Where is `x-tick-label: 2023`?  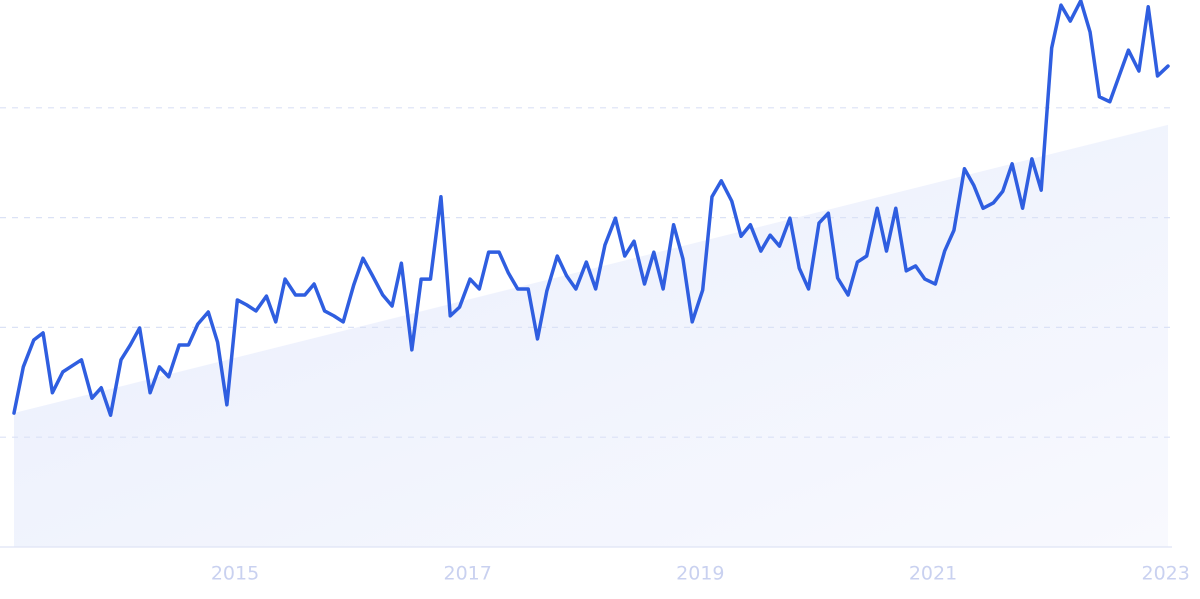
x-tick-label: 2023 is located at coordinates (1165, 574).